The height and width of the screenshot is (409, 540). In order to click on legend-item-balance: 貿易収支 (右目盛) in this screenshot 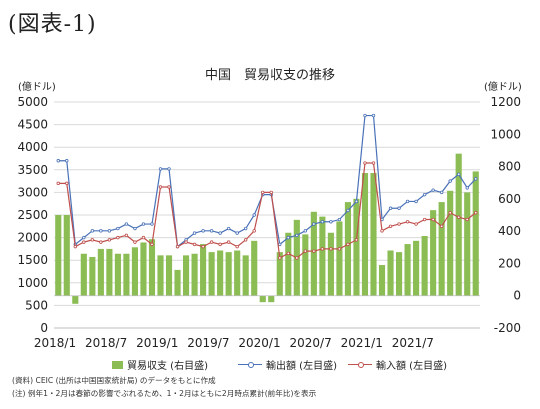, I will do `click(160, 364)`.